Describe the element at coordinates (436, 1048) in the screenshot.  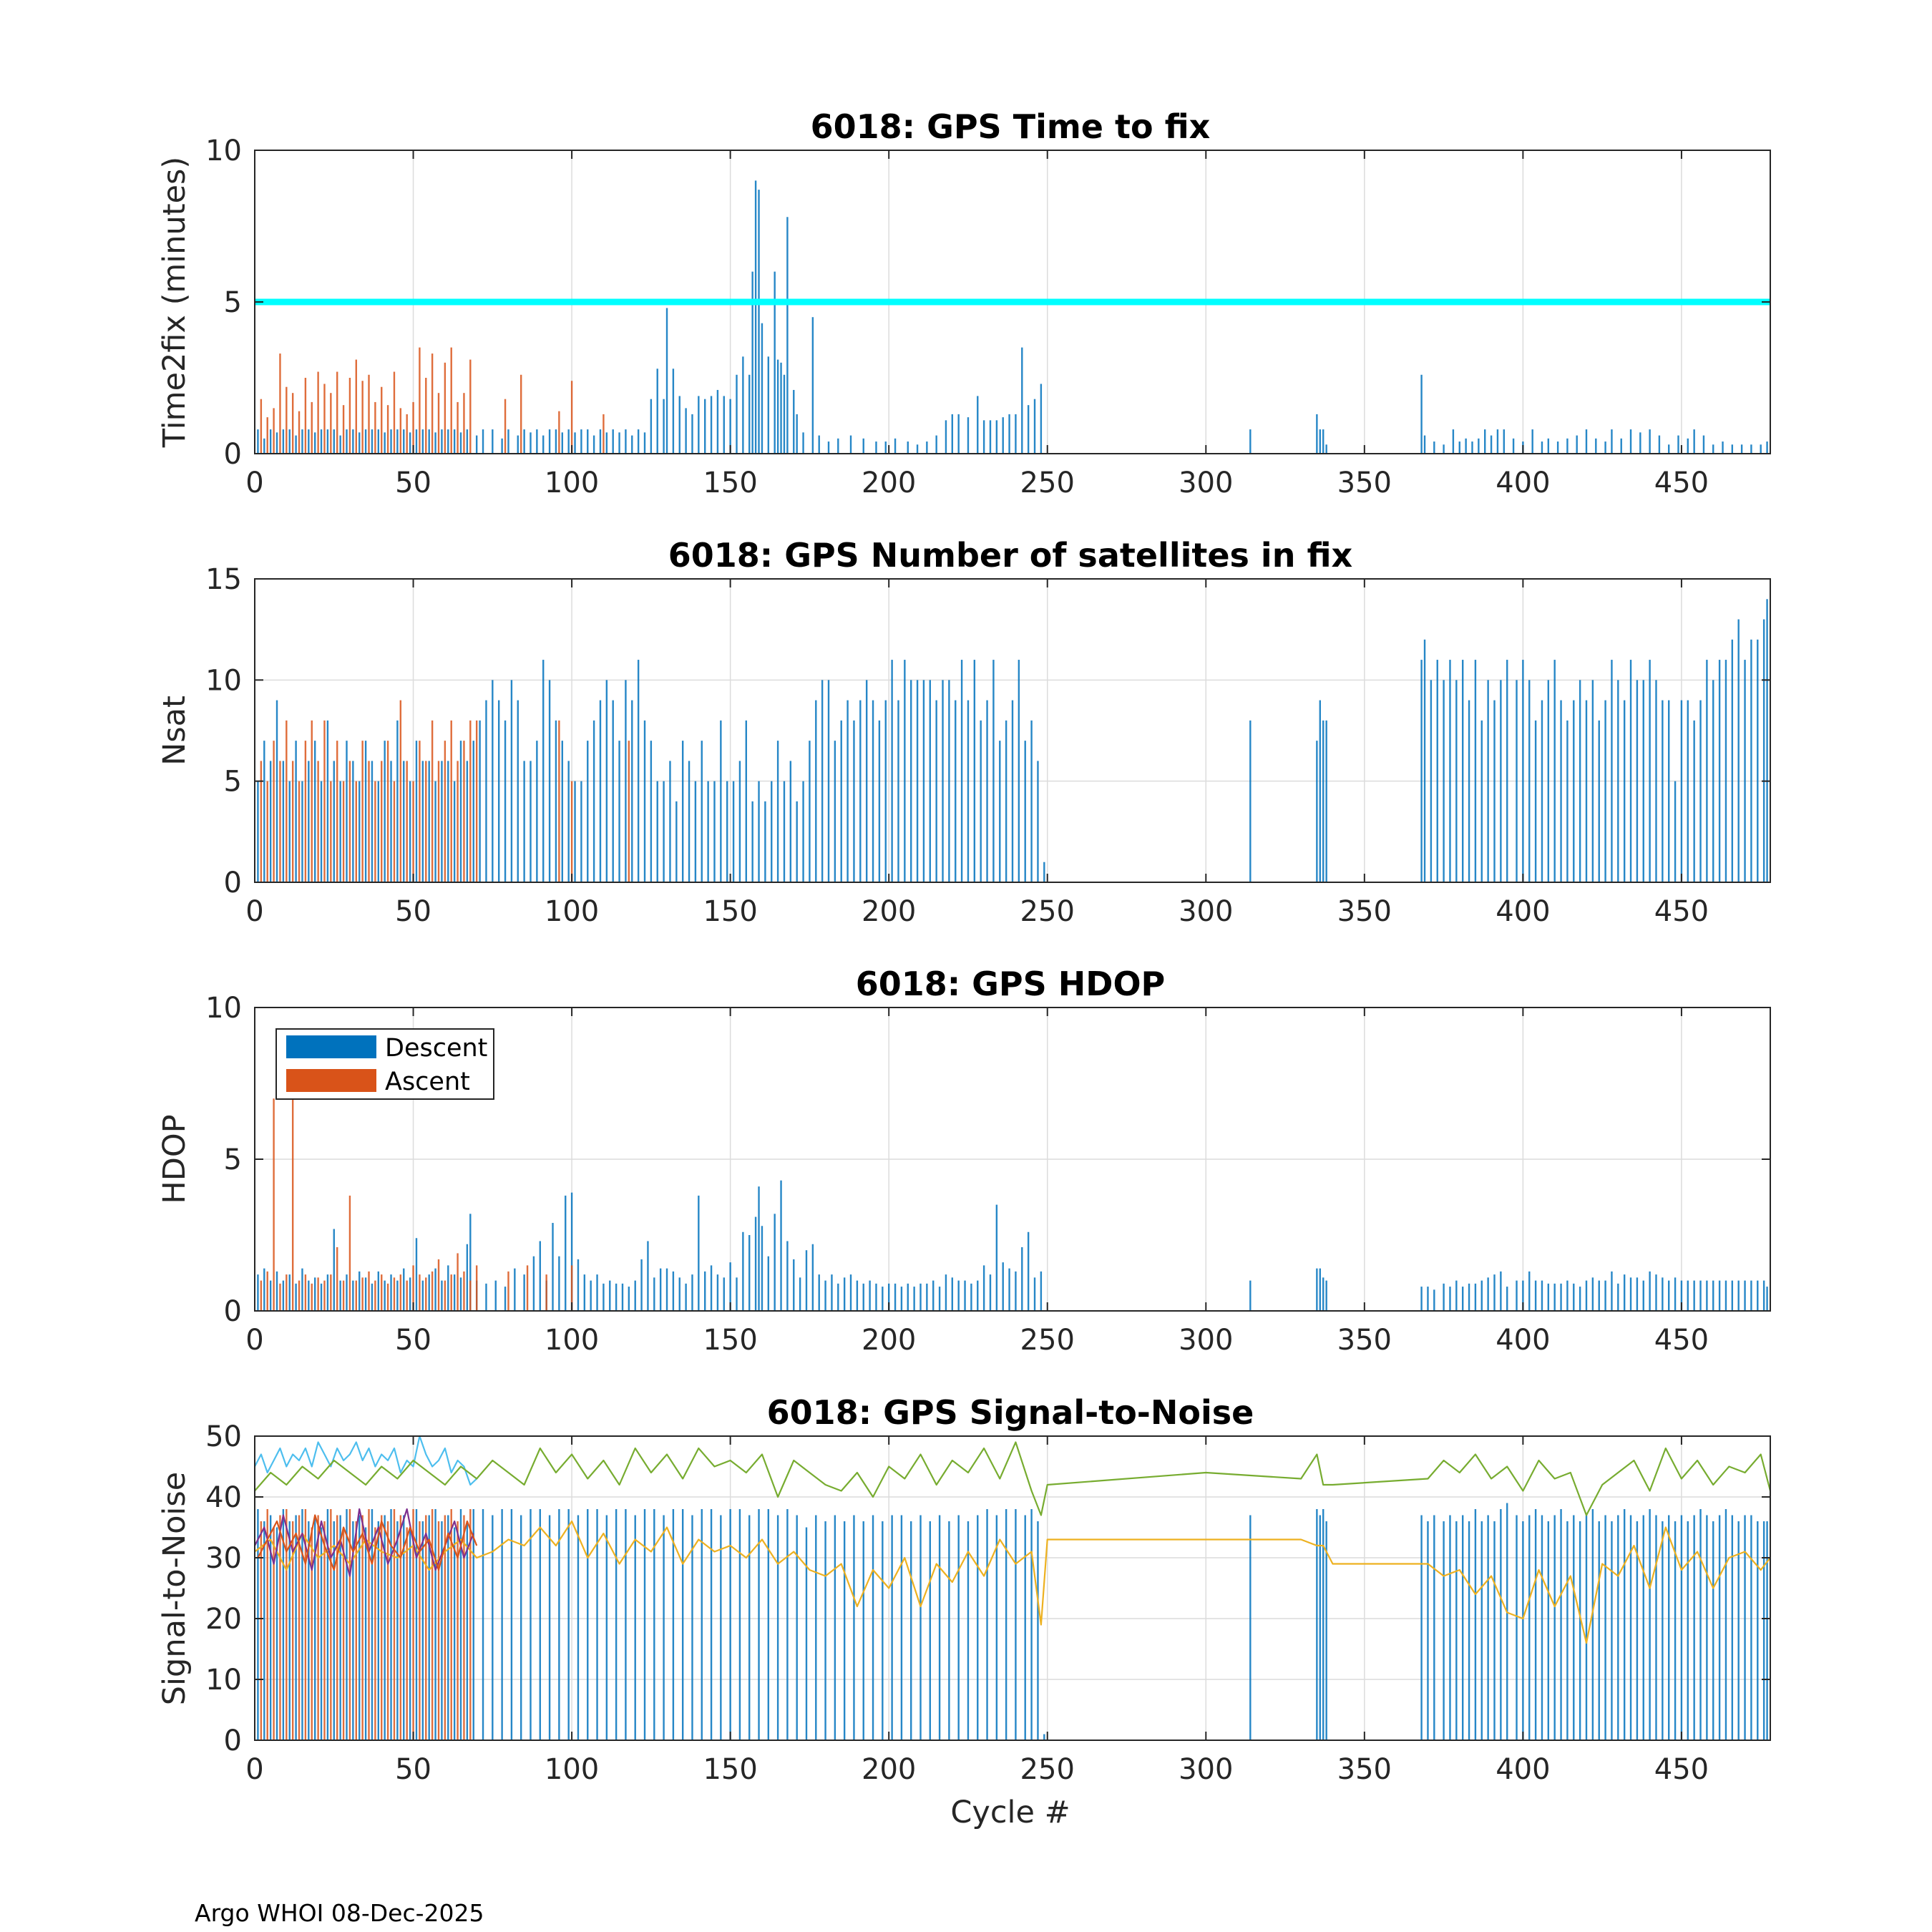
I see `legend-label-descent: Descent` at that location.